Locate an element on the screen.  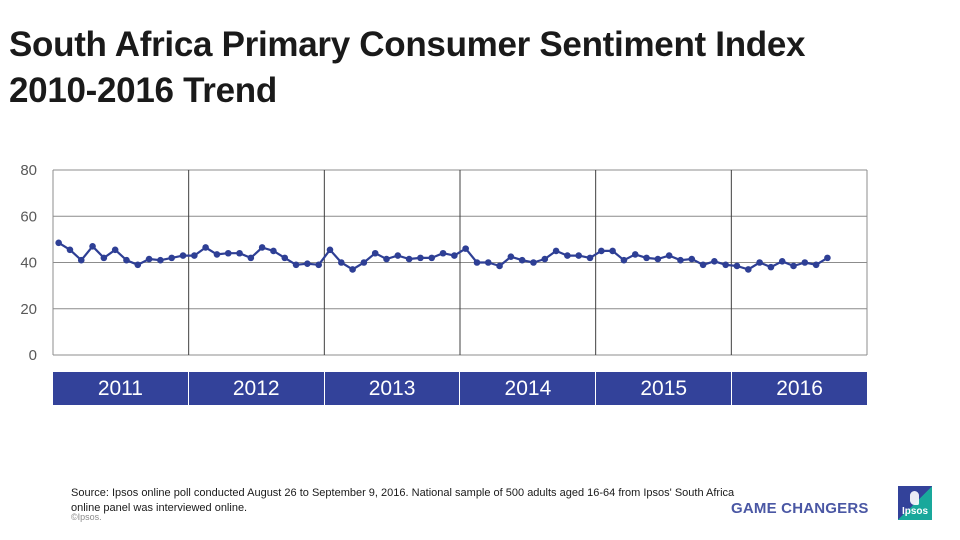
y-tick-label: 60 is located at coordinates (28, 216).